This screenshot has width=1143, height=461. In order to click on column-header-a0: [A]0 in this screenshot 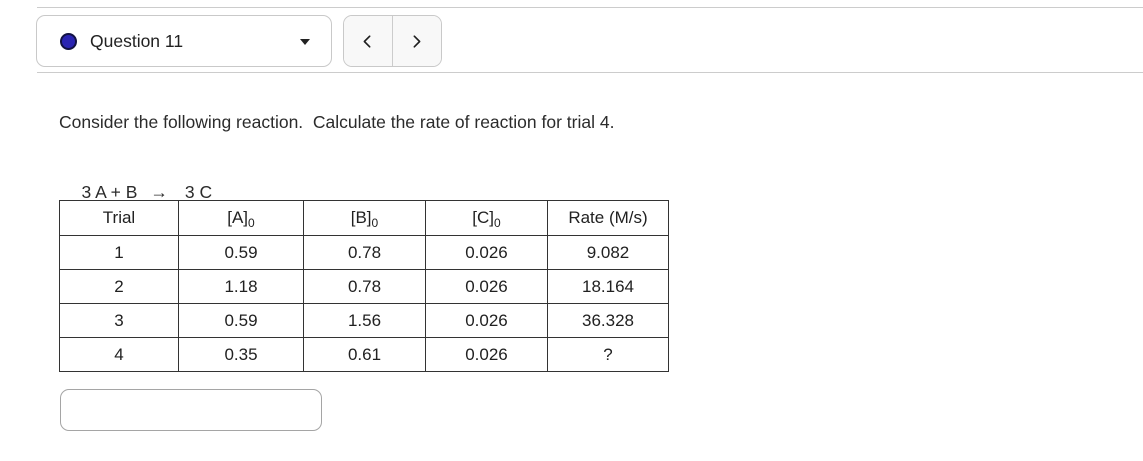, I will do `click(241, 218)`.